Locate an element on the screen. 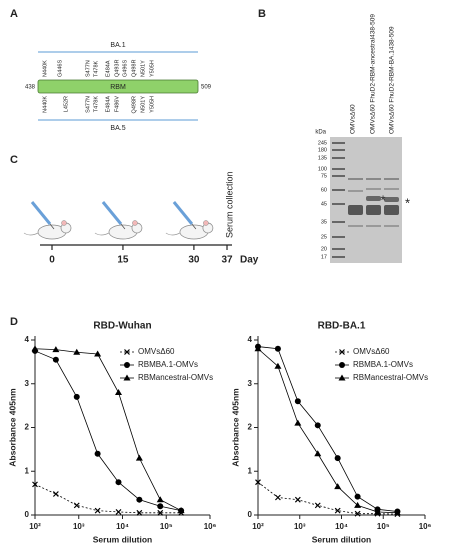 The height and width of the screenshot is (550, 467). panel-label: D is located at coordinates (14, 322).